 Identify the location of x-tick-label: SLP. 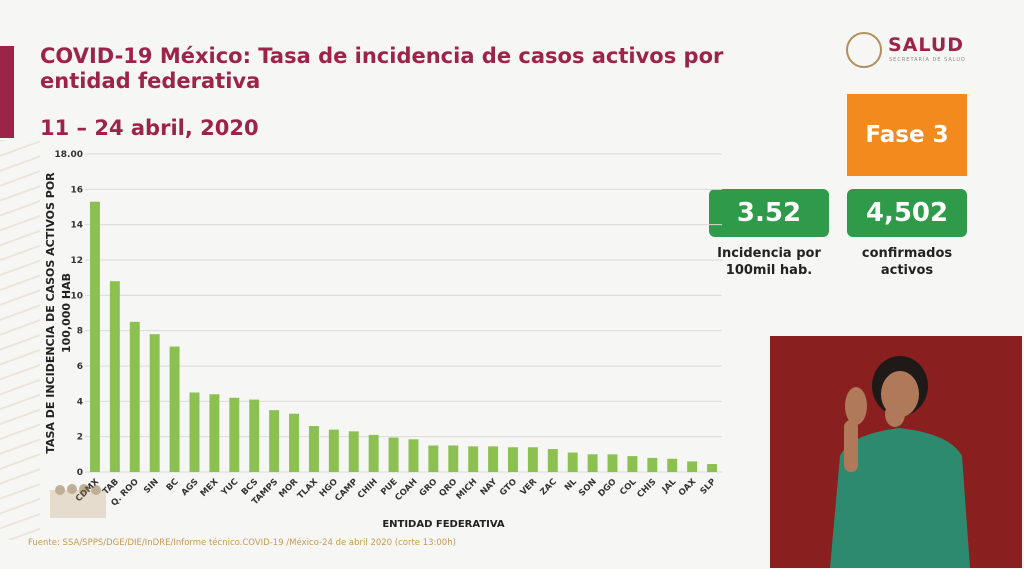
(709, 487).